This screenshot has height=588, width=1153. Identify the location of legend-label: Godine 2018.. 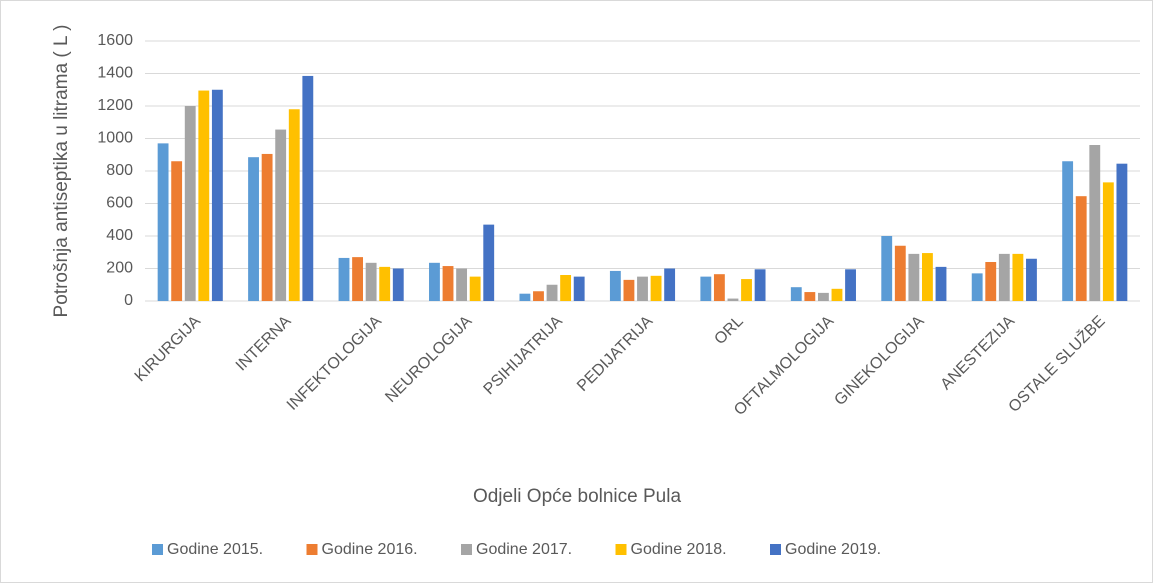
(679, 549).